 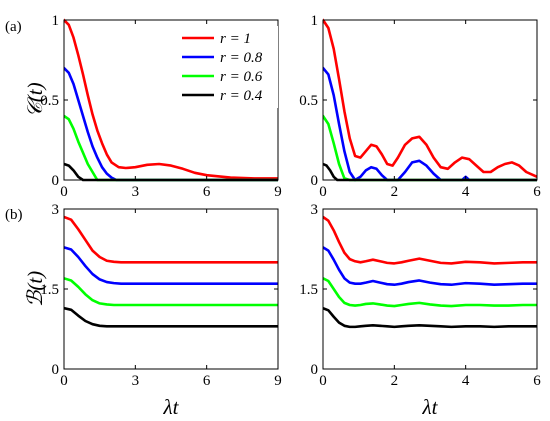 I want to click on legend-label: r = 0.8, so click(x=241, y=58).